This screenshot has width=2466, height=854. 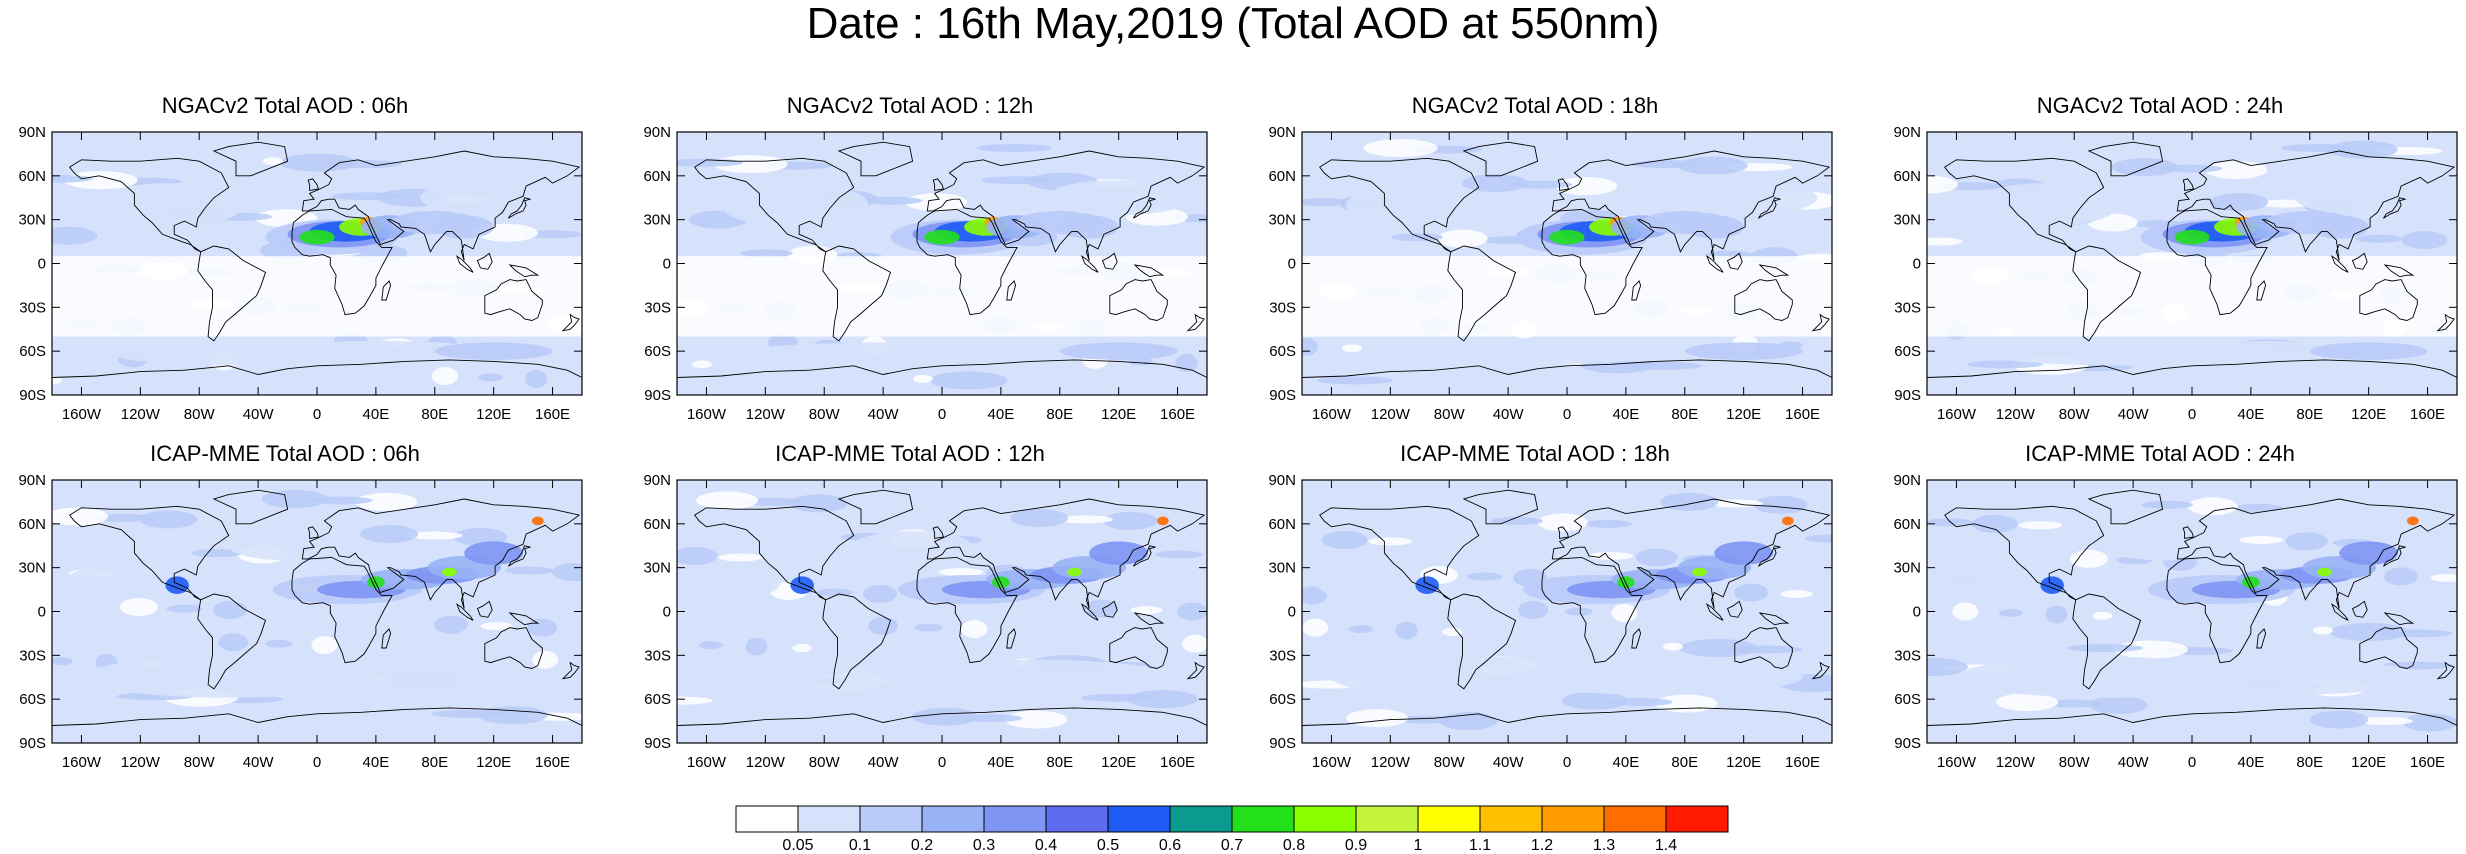 What do you see at coordinates (1480, 845) in the screenshot?
I see `colorbar-label: 1.1` at bounding box center [1480, 845].